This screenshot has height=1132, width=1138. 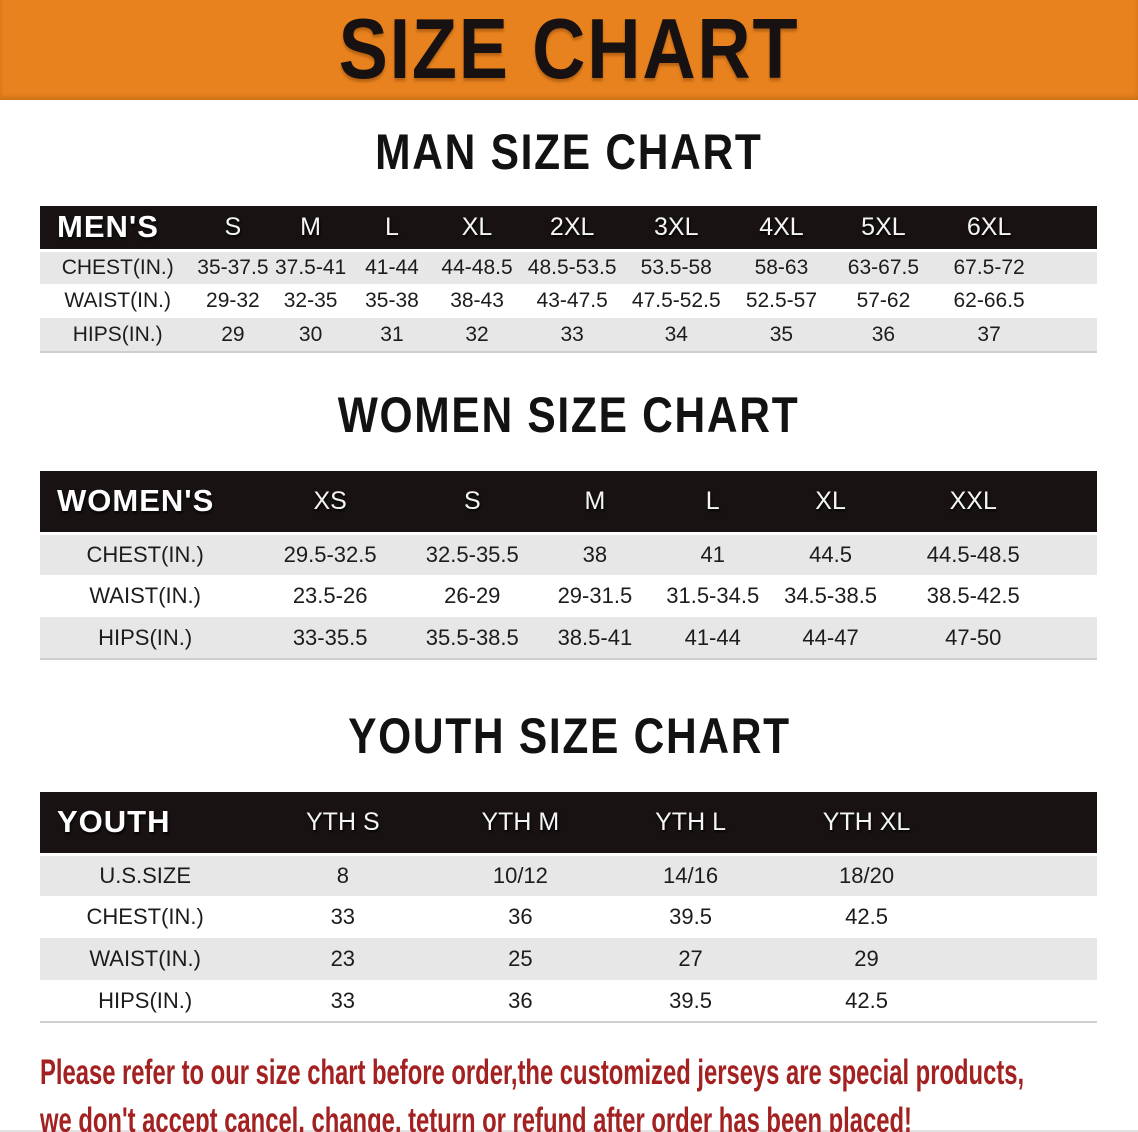 I want to click on women-table-header: WOMEN'S XS S M L XL XXL, so click(x=568, y=502).